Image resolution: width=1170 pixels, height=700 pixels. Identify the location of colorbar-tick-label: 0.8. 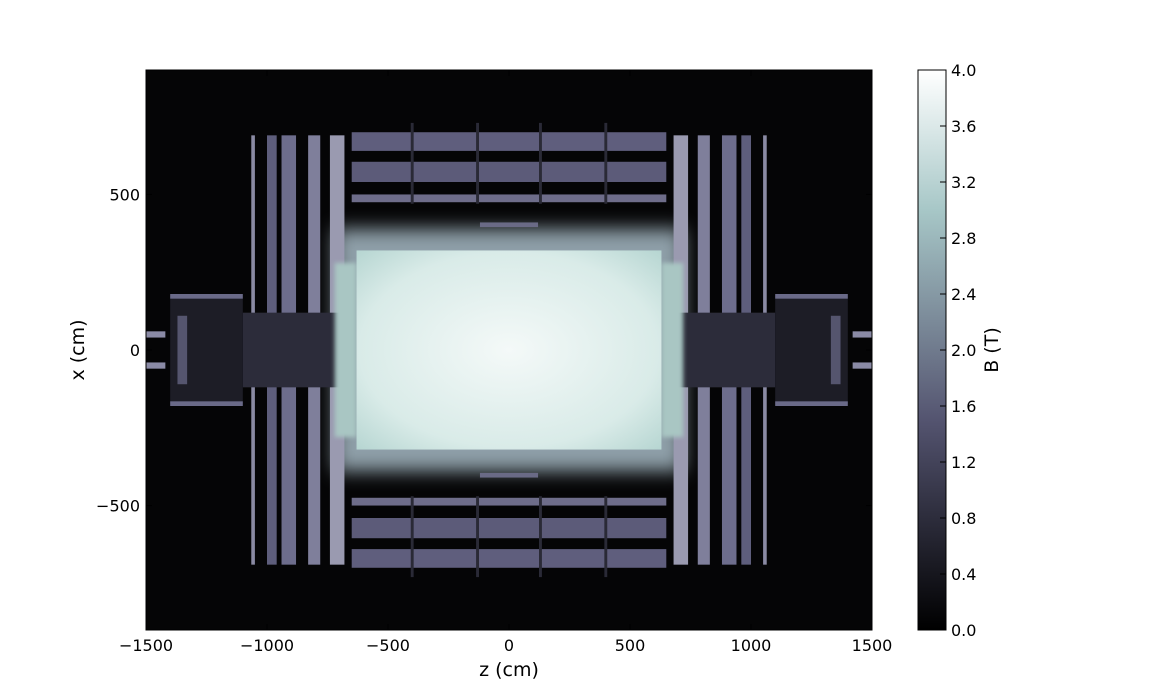
(963, 518).